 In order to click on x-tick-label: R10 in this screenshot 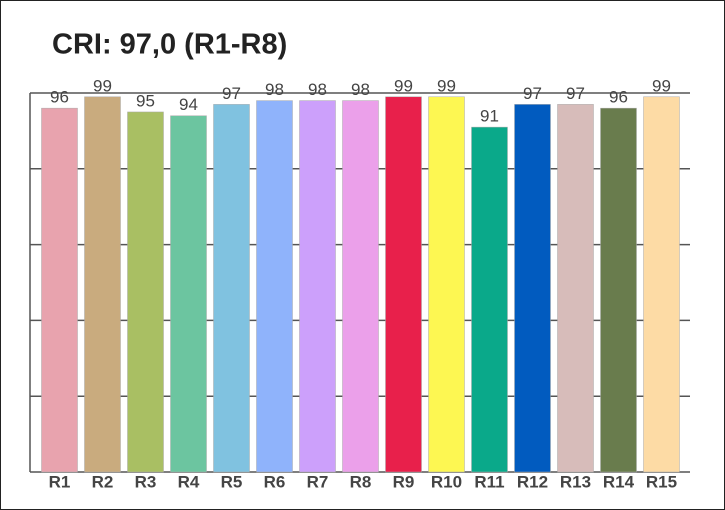, I will do `click(446, 481)`.